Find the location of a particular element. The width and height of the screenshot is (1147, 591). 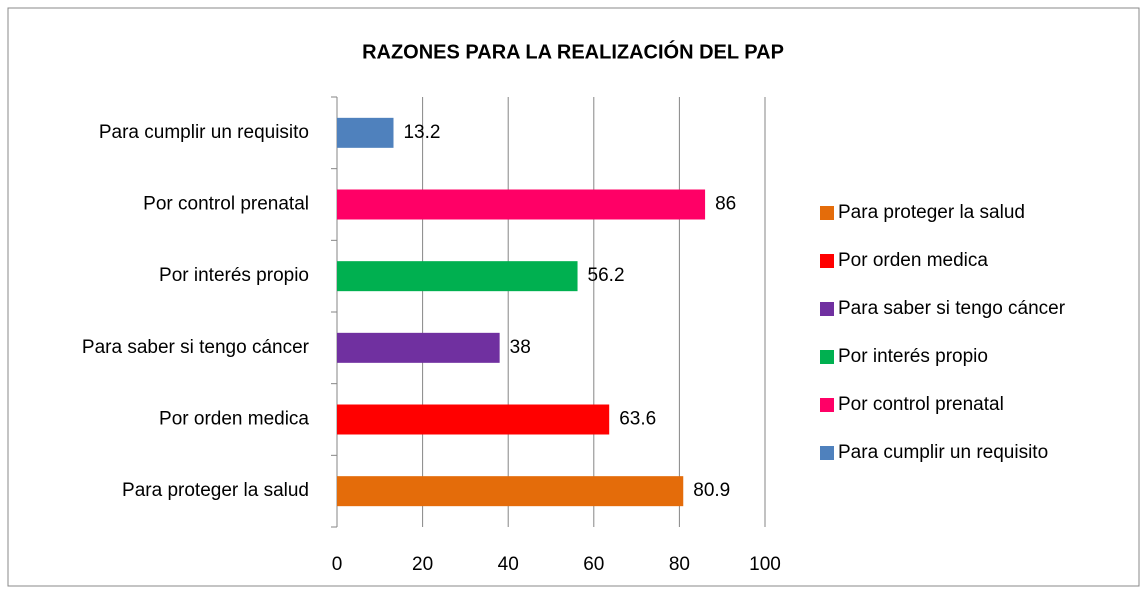

y-tick-label: Por orden medica is located at coordinates (234, 419).